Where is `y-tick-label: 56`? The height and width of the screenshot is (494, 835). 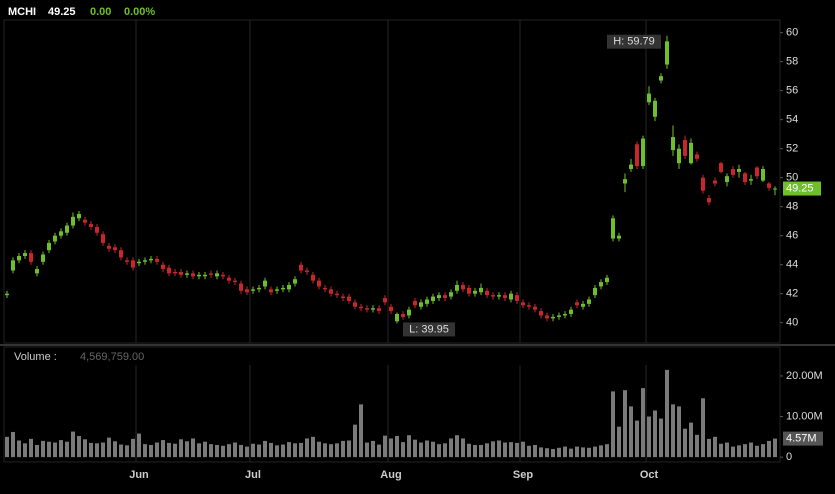 y-tick-label: 56 is located at coordinates (792, 91).